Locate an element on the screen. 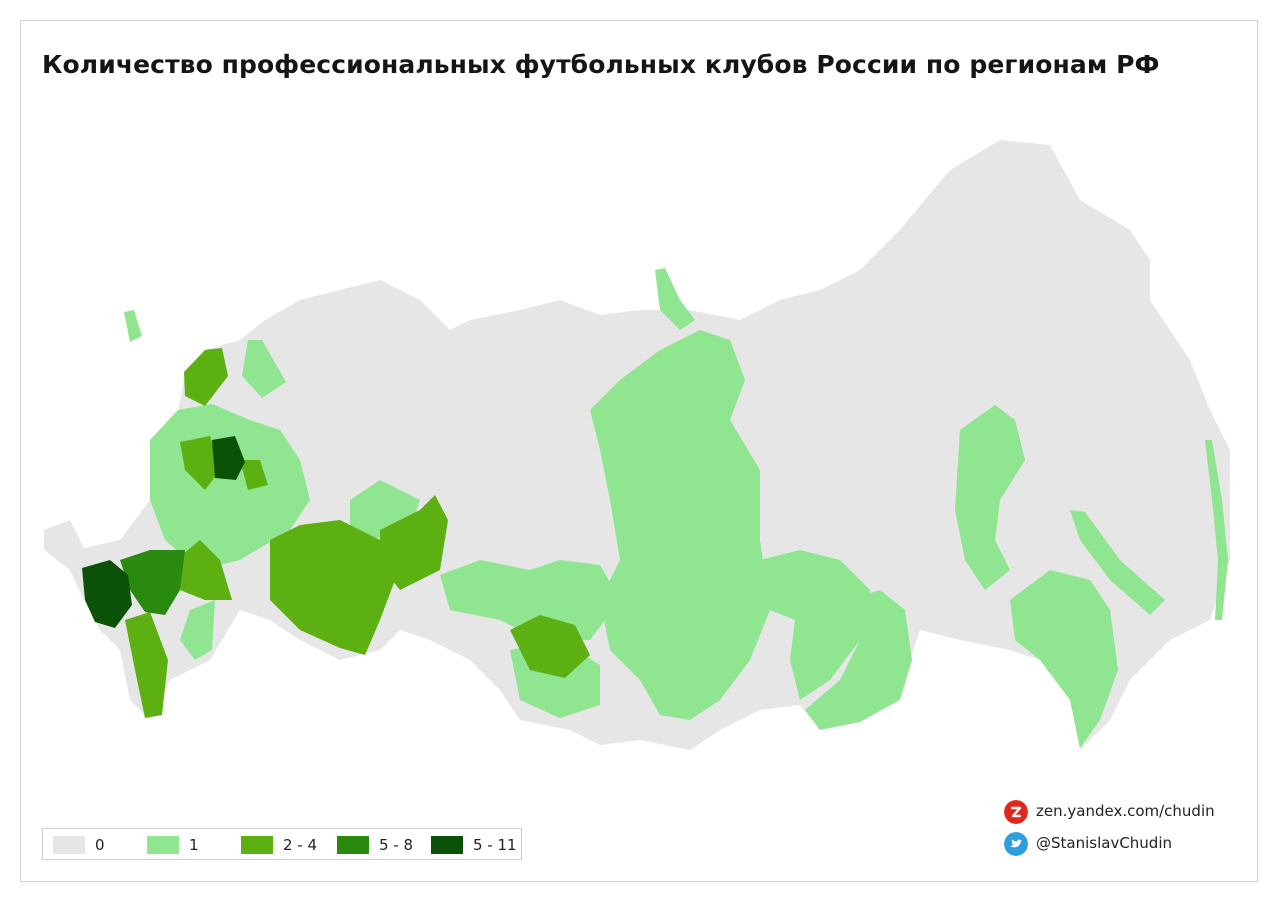  region-irkutsk is located at coordinates (815, 625).